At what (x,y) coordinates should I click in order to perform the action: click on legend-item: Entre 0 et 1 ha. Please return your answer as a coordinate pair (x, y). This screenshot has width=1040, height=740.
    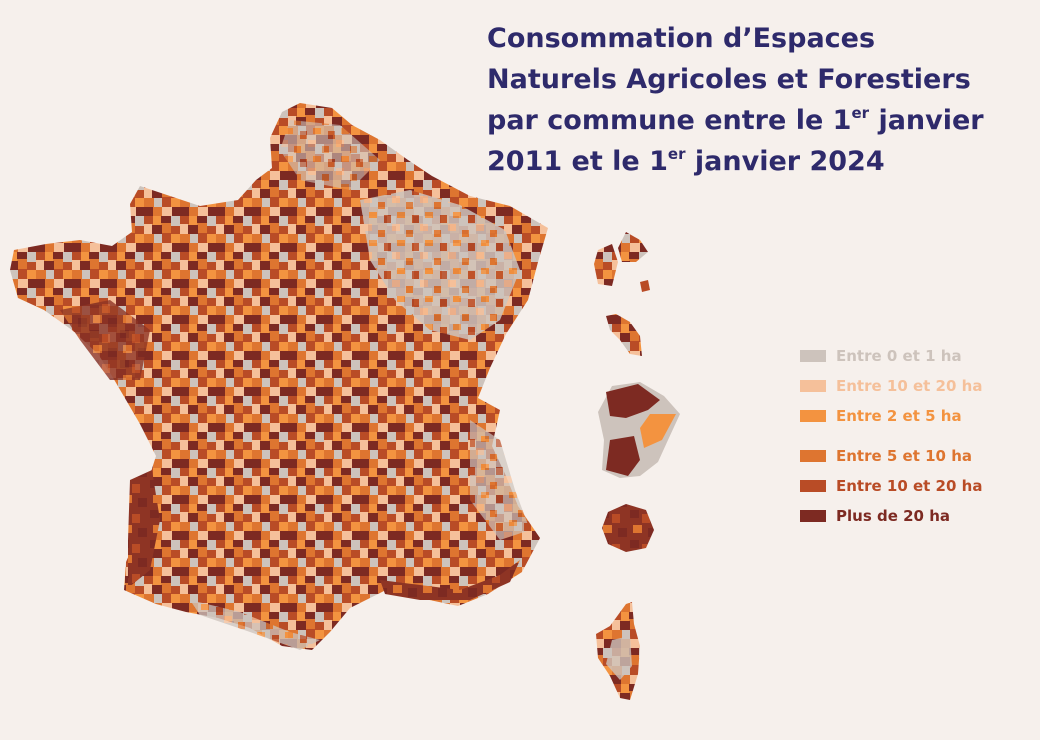
    Looking at the image, I should click on (891, 356).